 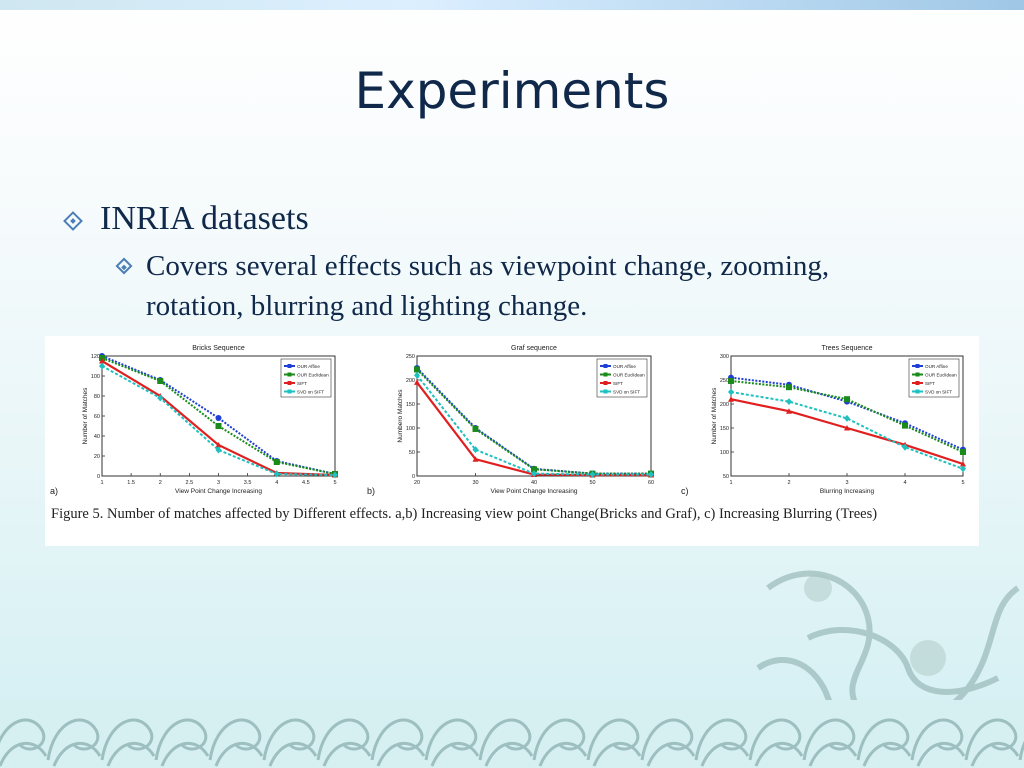 What do you see at coordinates (54, 491) in the screenshot?
I see `panel-label: a)` at bounding box center [54, 491].